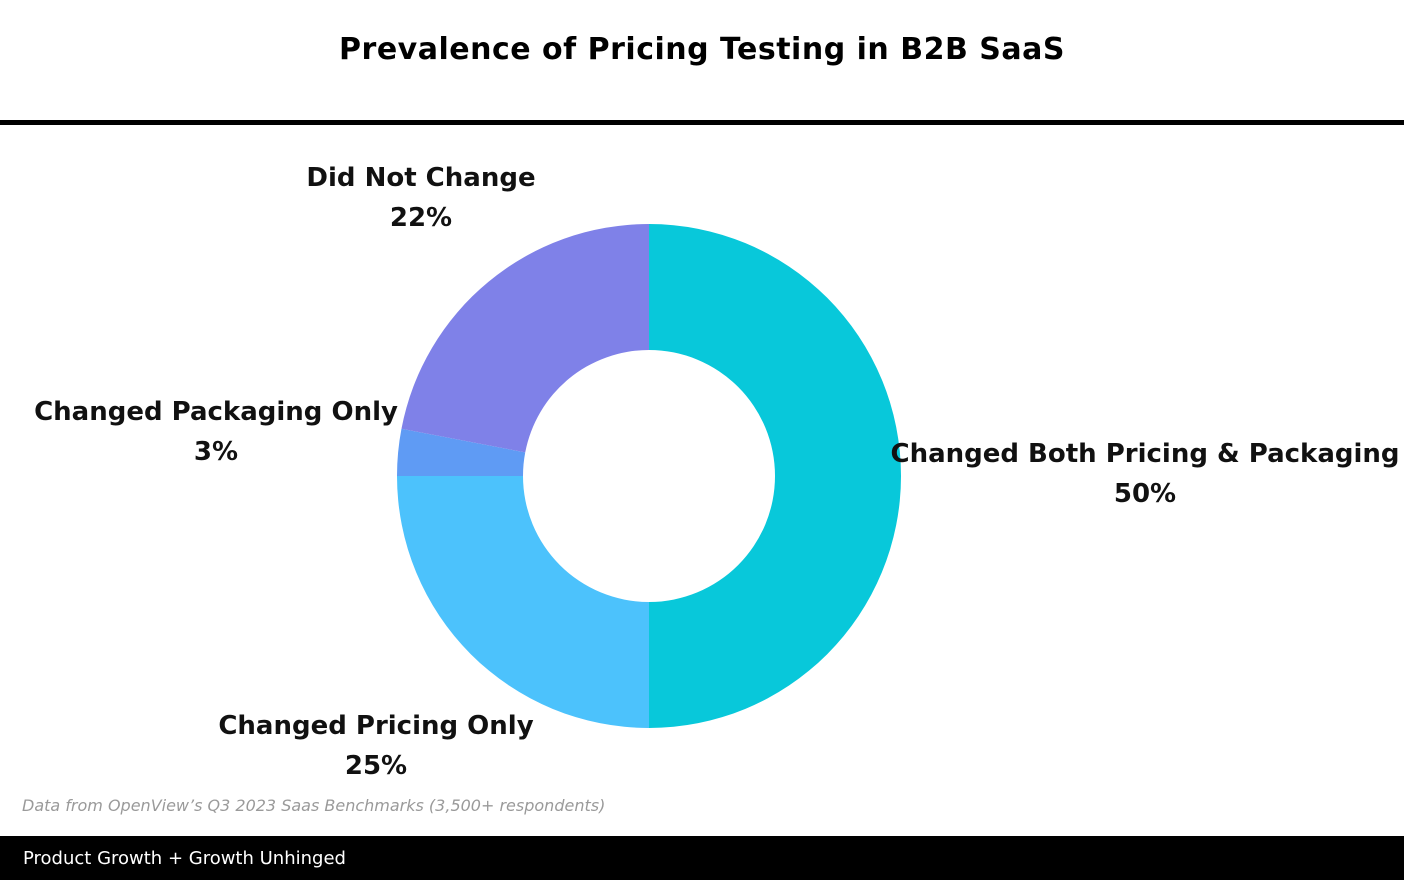  I want to click on slice-label-changed-pricing-only: Changed Pricing Only, so click(375, 726).